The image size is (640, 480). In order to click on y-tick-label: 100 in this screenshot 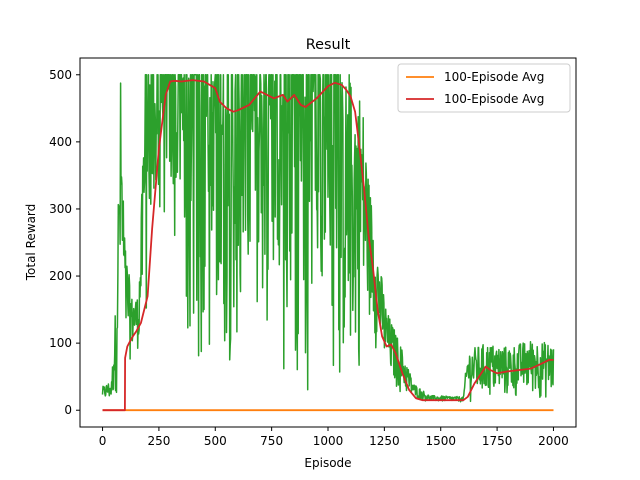, I will do `click(60, 343)`.